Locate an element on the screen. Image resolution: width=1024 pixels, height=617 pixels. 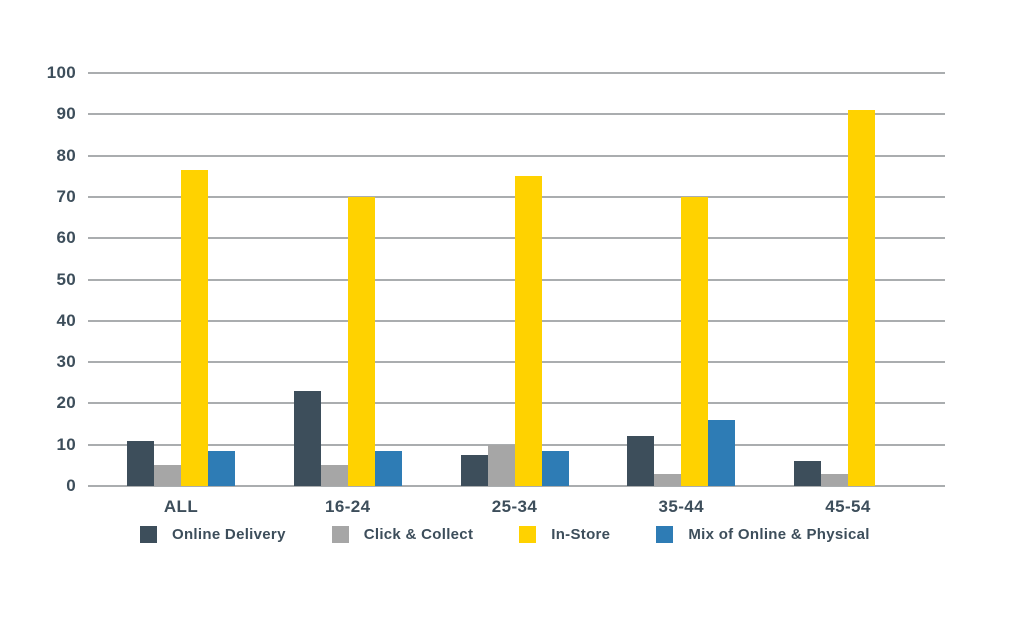
y-tick-label-60: 60 is located at coordinates (66, 238).